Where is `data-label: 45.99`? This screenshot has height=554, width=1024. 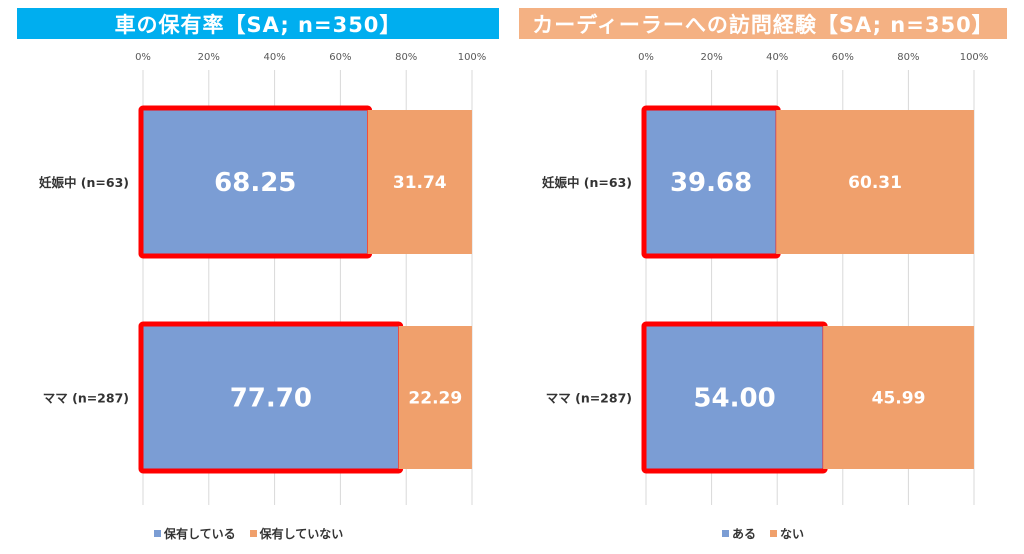
data-label: 45.99 is located at coordinates (899, 399).